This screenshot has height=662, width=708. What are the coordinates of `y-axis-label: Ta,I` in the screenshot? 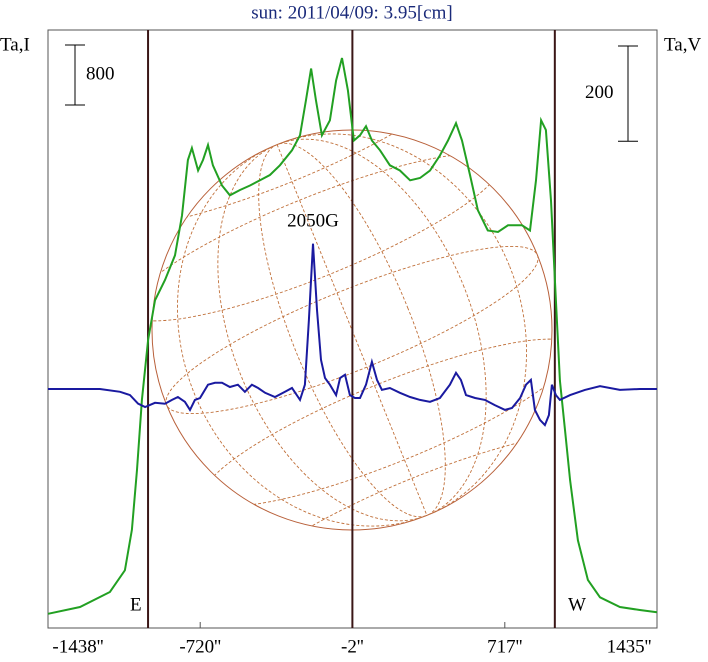 It's located at (15, 44).